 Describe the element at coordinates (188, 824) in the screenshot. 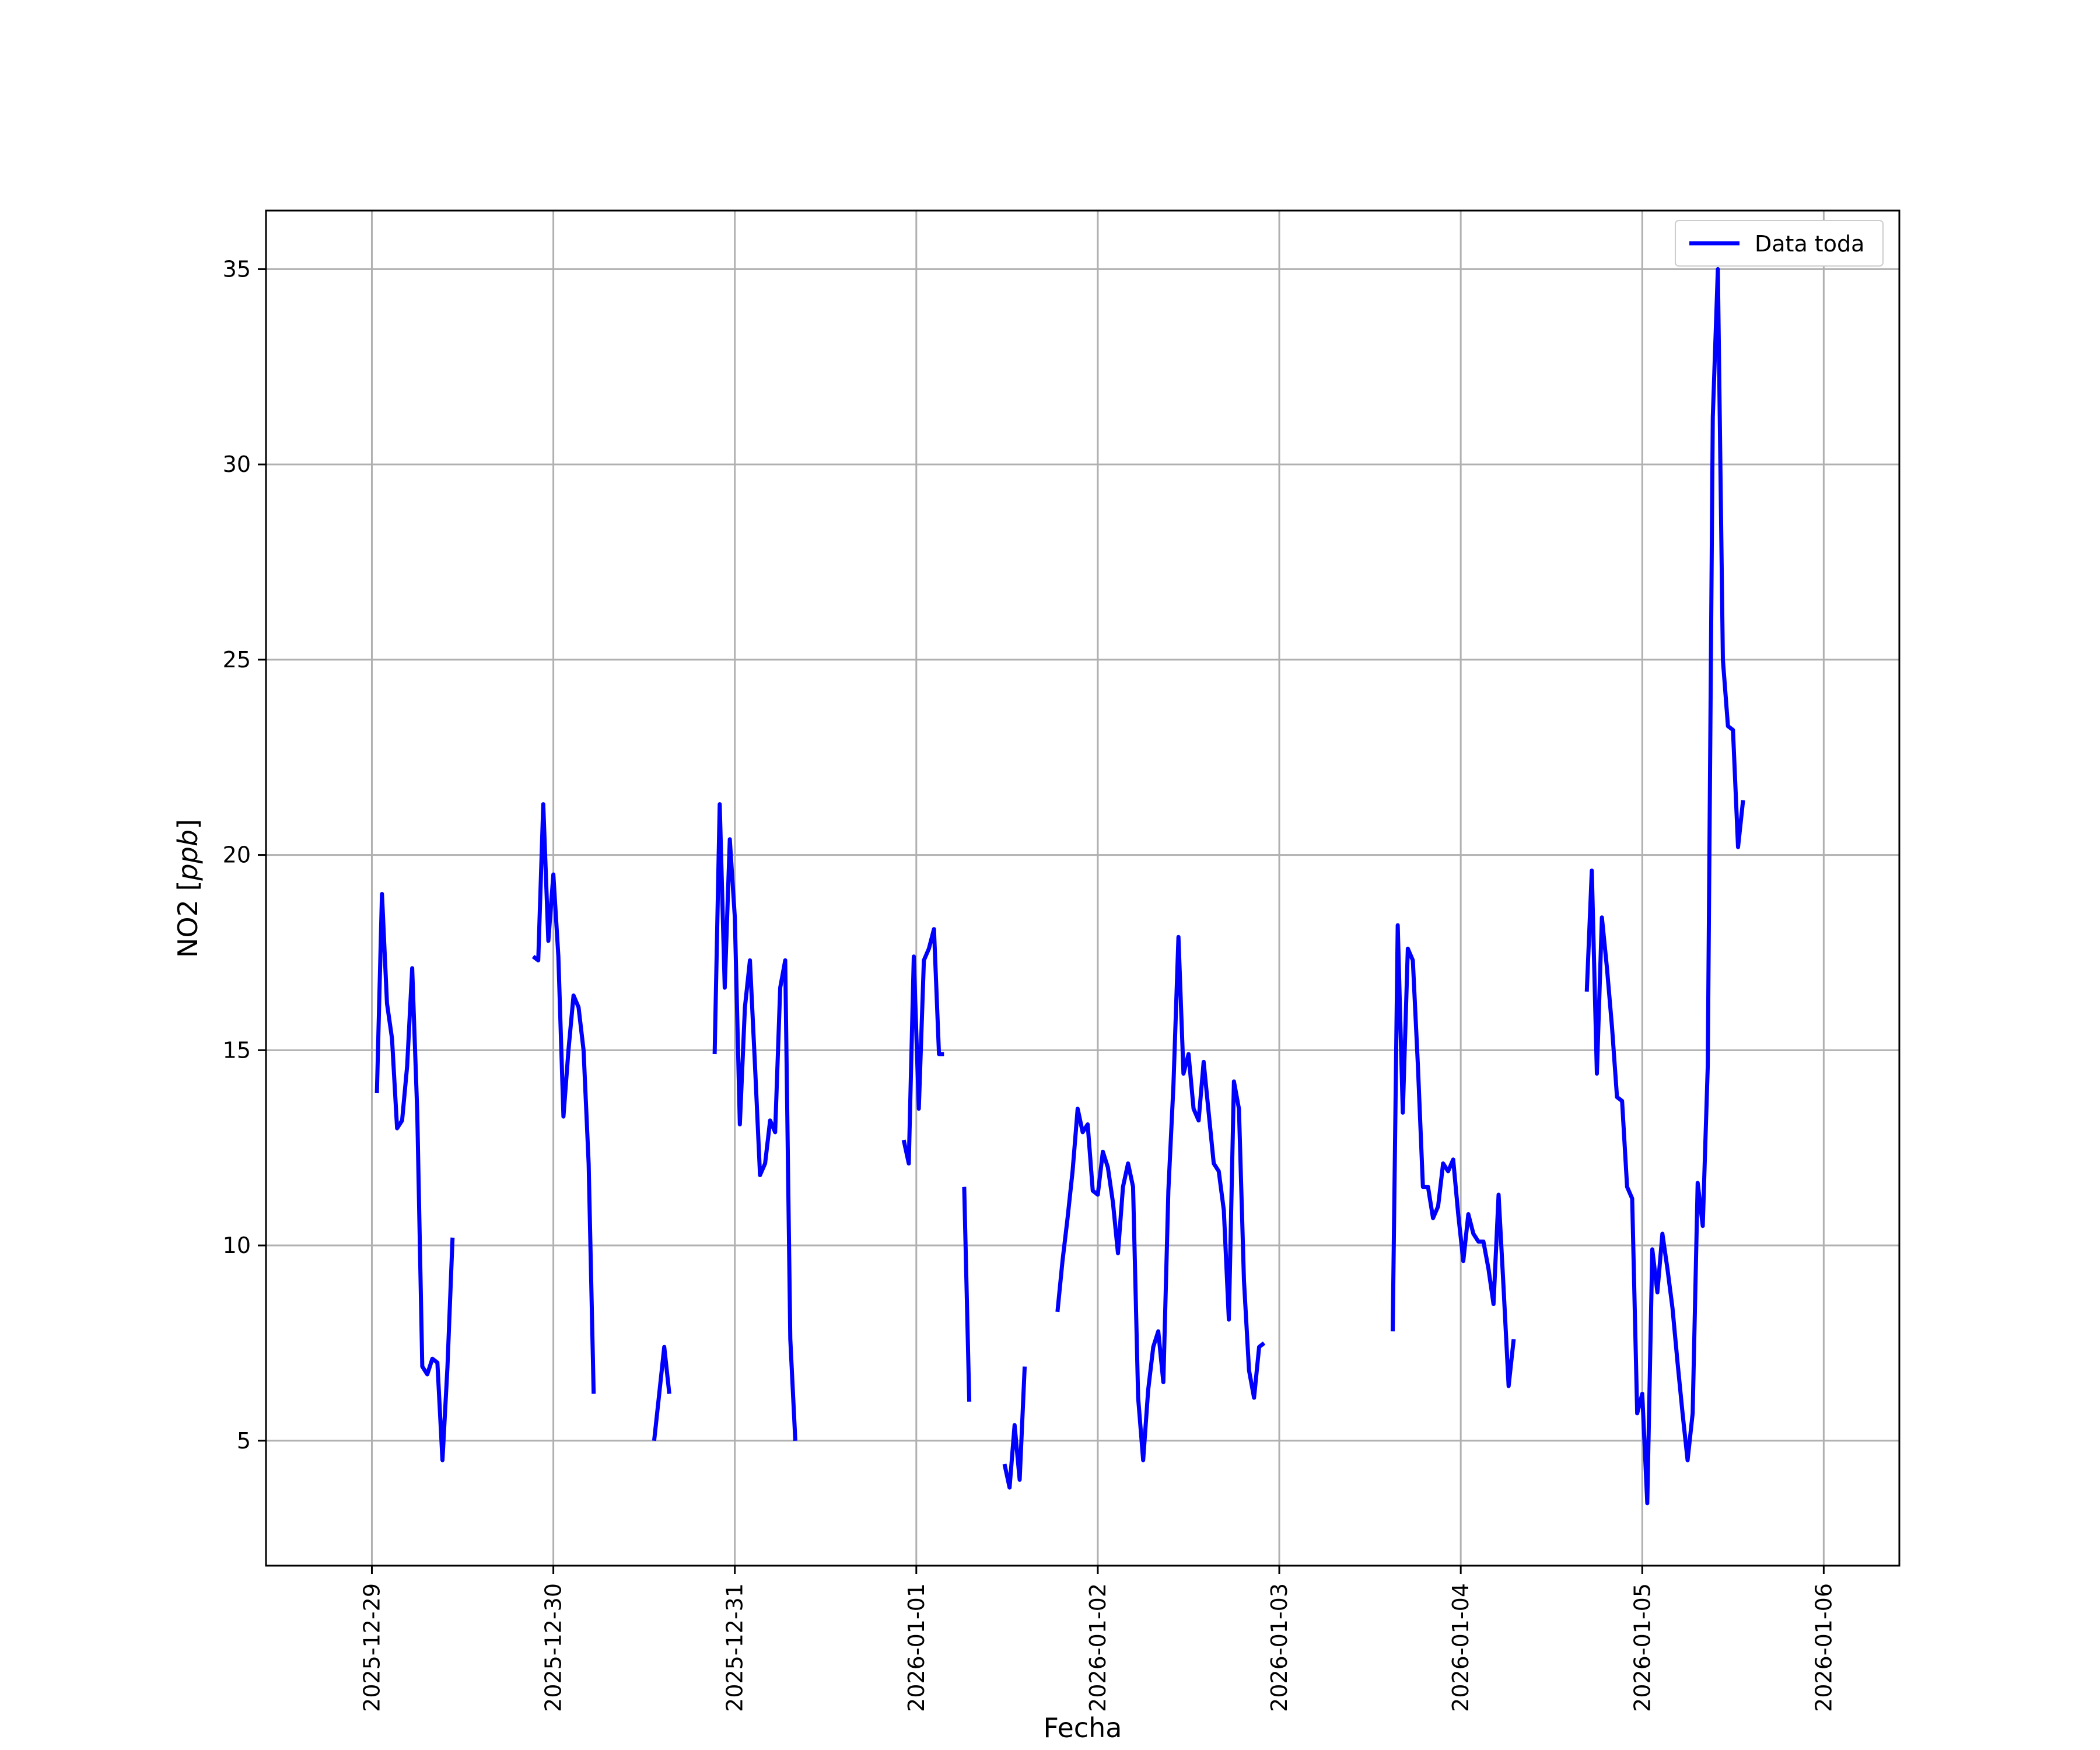

I see `y-axis-title-suffix: ]` at that location.